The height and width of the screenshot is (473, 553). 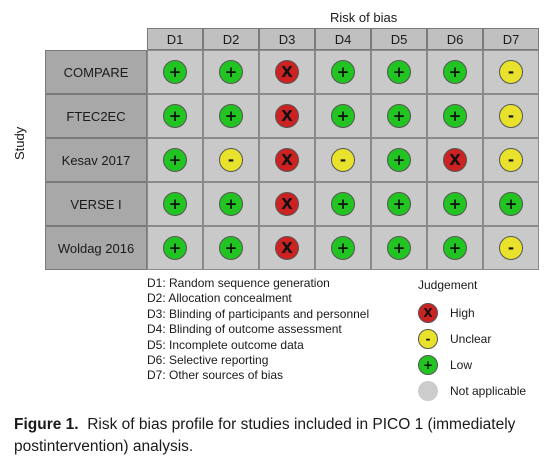 I want to click on page-title: Risk of bias, so click(x=364, y=17).